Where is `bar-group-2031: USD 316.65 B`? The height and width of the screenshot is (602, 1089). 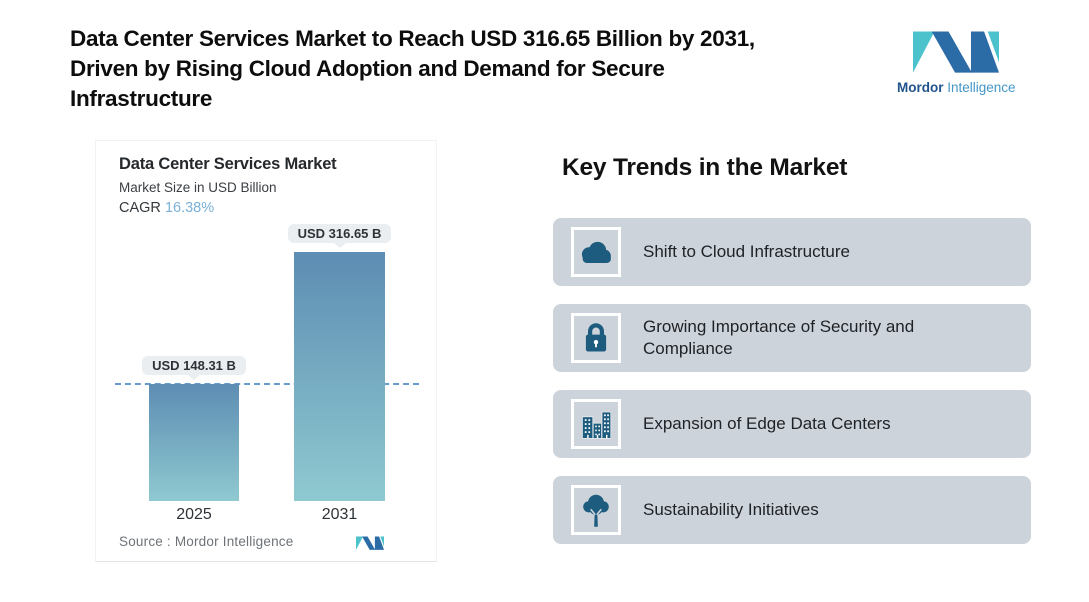
bar-group-2031: USD 316.65 B is located at coordinates (339, 362).